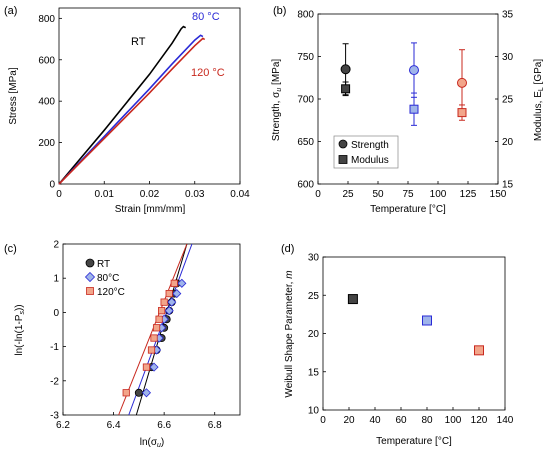 The height and width of the screenshot is (454, 550). What do you see at coordinates (427, 320) in the screenshot?
I see `panel-d-point` at bounding box center [427, 320].